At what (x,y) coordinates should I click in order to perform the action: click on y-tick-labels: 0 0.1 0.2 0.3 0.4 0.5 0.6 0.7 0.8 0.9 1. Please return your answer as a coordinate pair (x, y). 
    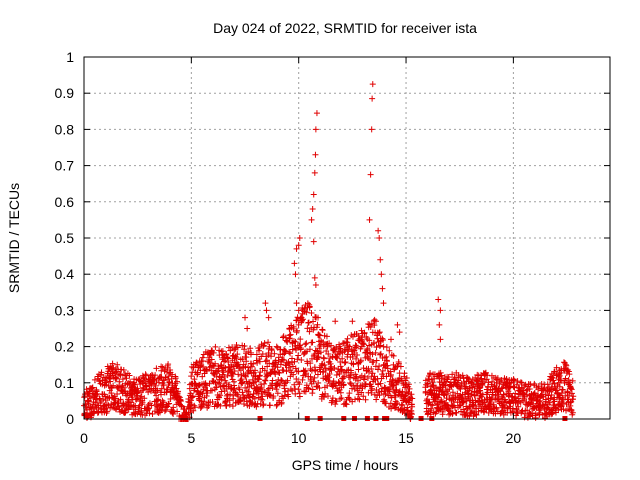
    Looking at the image, I should click on (65, 238).